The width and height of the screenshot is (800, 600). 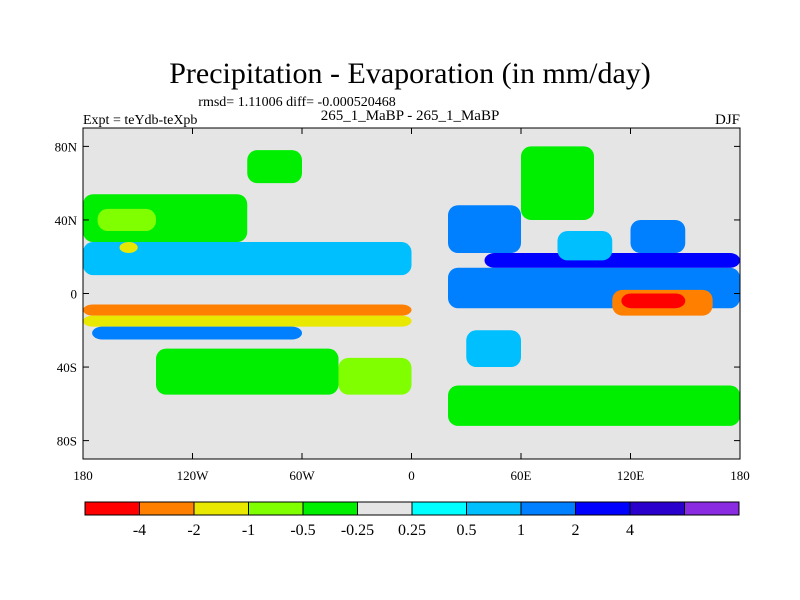 What do you see at coordinates (66, 146) in the screenshot?
I see `y-tick-label: 80N` at bounding box center [66, 146].